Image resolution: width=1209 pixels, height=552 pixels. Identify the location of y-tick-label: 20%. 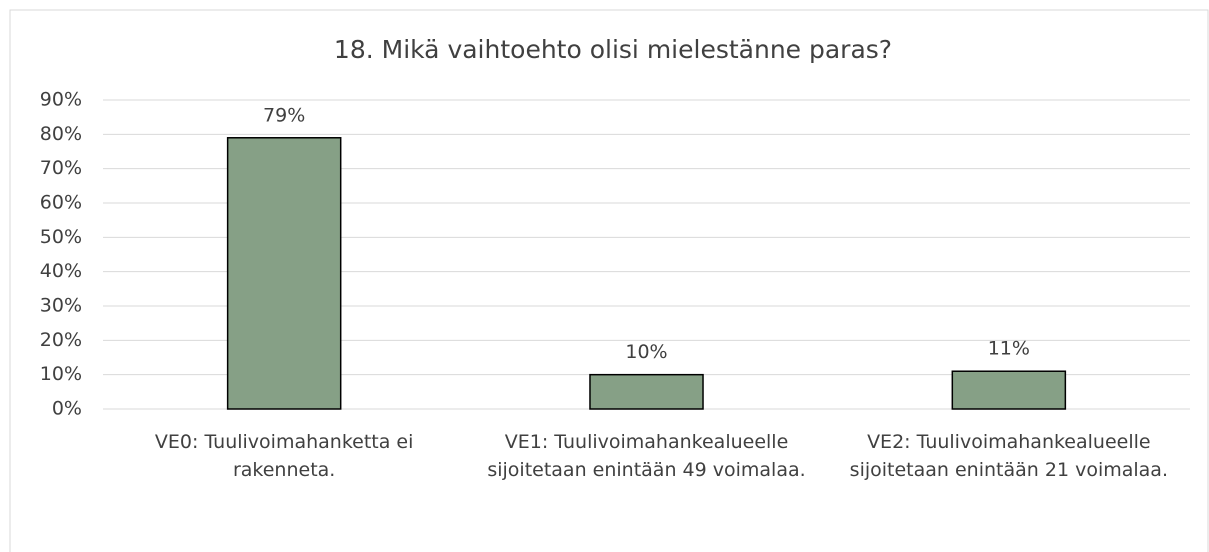
(61, 340).